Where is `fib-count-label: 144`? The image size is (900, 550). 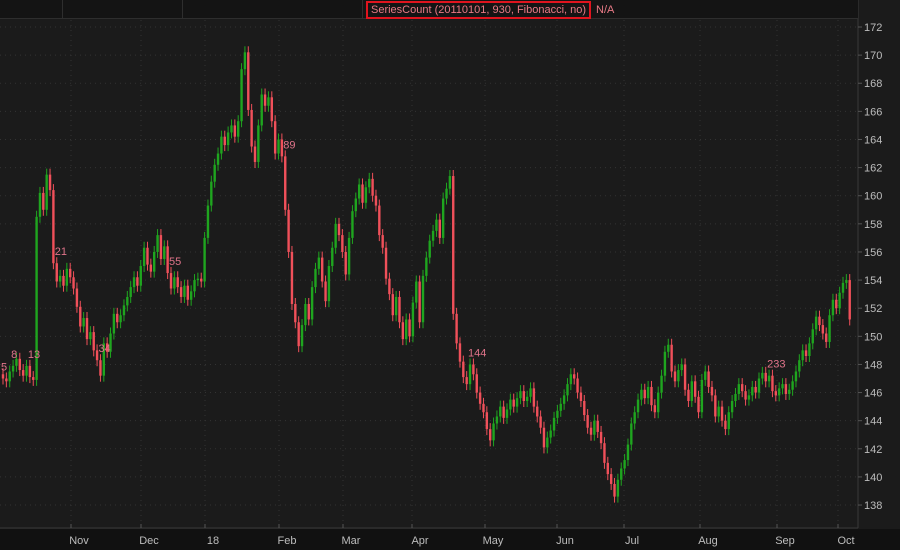 fib-count-label: 144 is located at coordinates (477, 353).